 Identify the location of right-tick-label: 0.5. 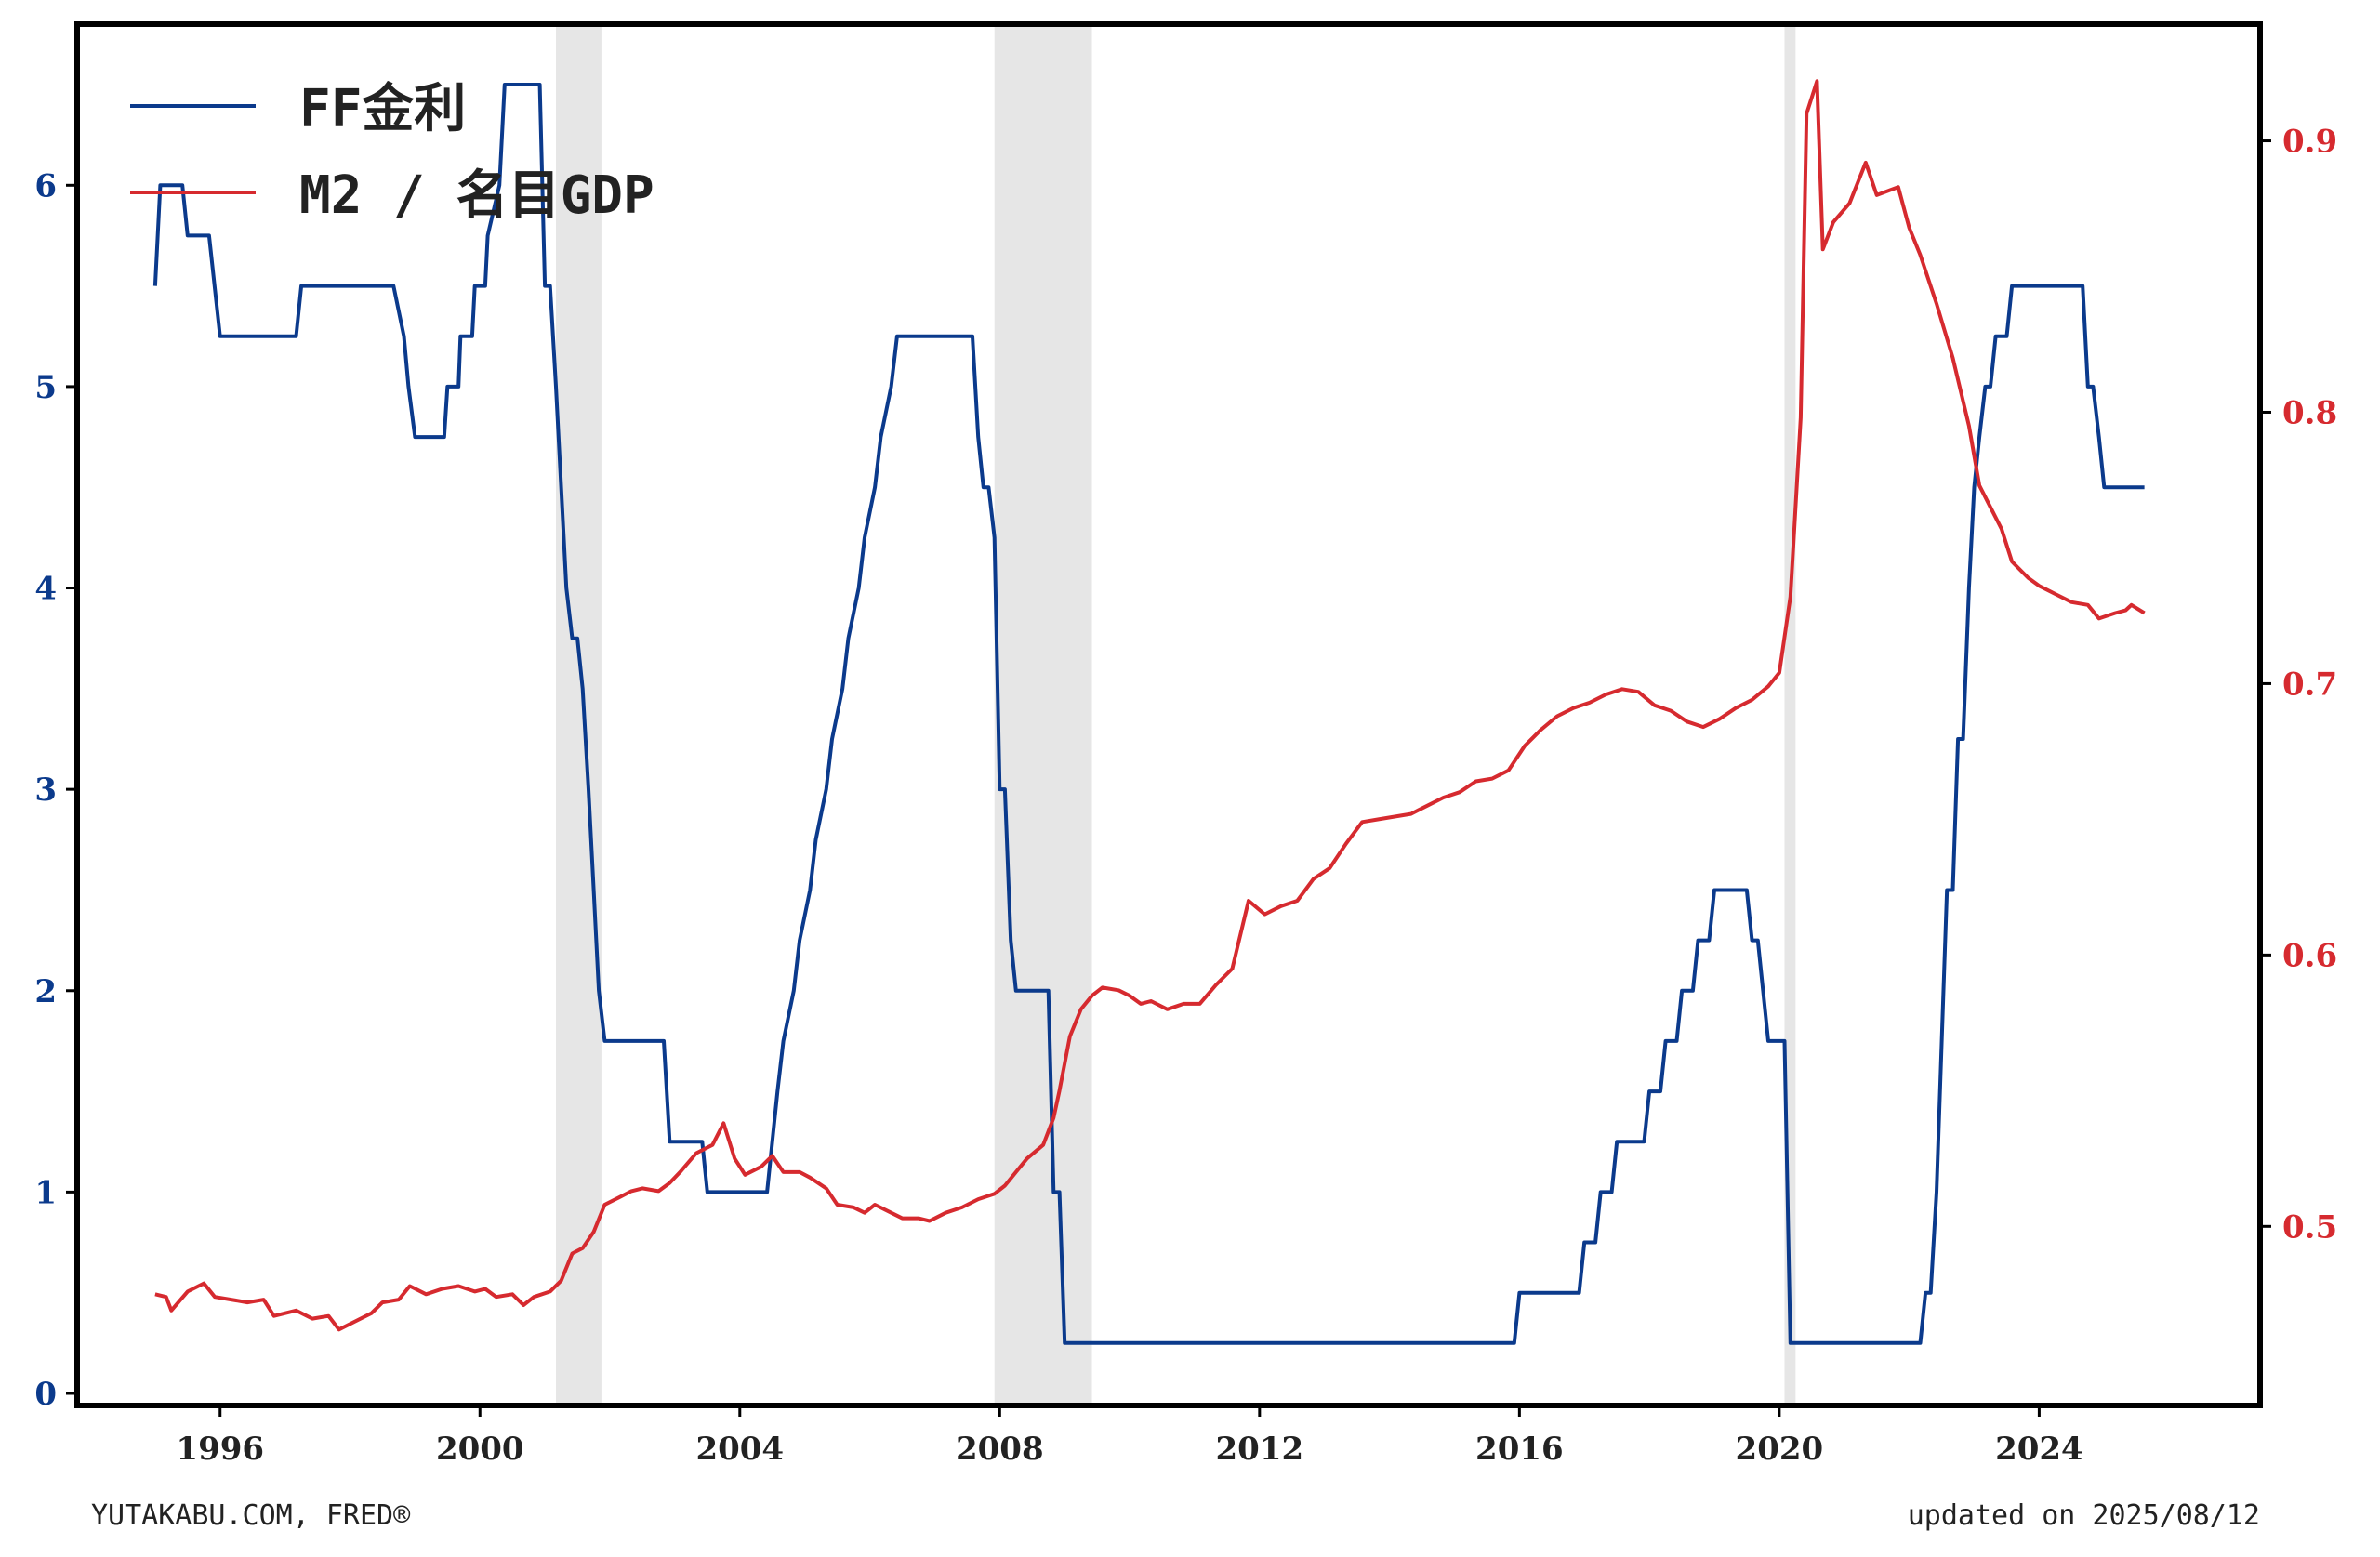
(2309, 1227).